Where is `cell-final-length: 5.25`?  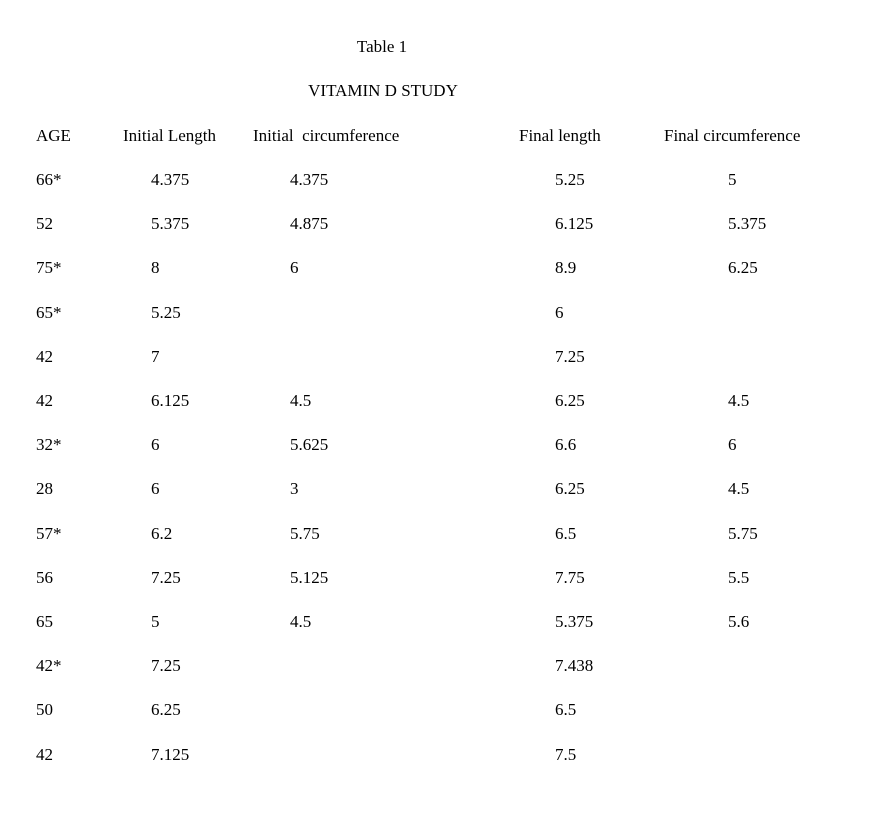 cell-final-length: 5.25 is located at coordinates (570, 179).